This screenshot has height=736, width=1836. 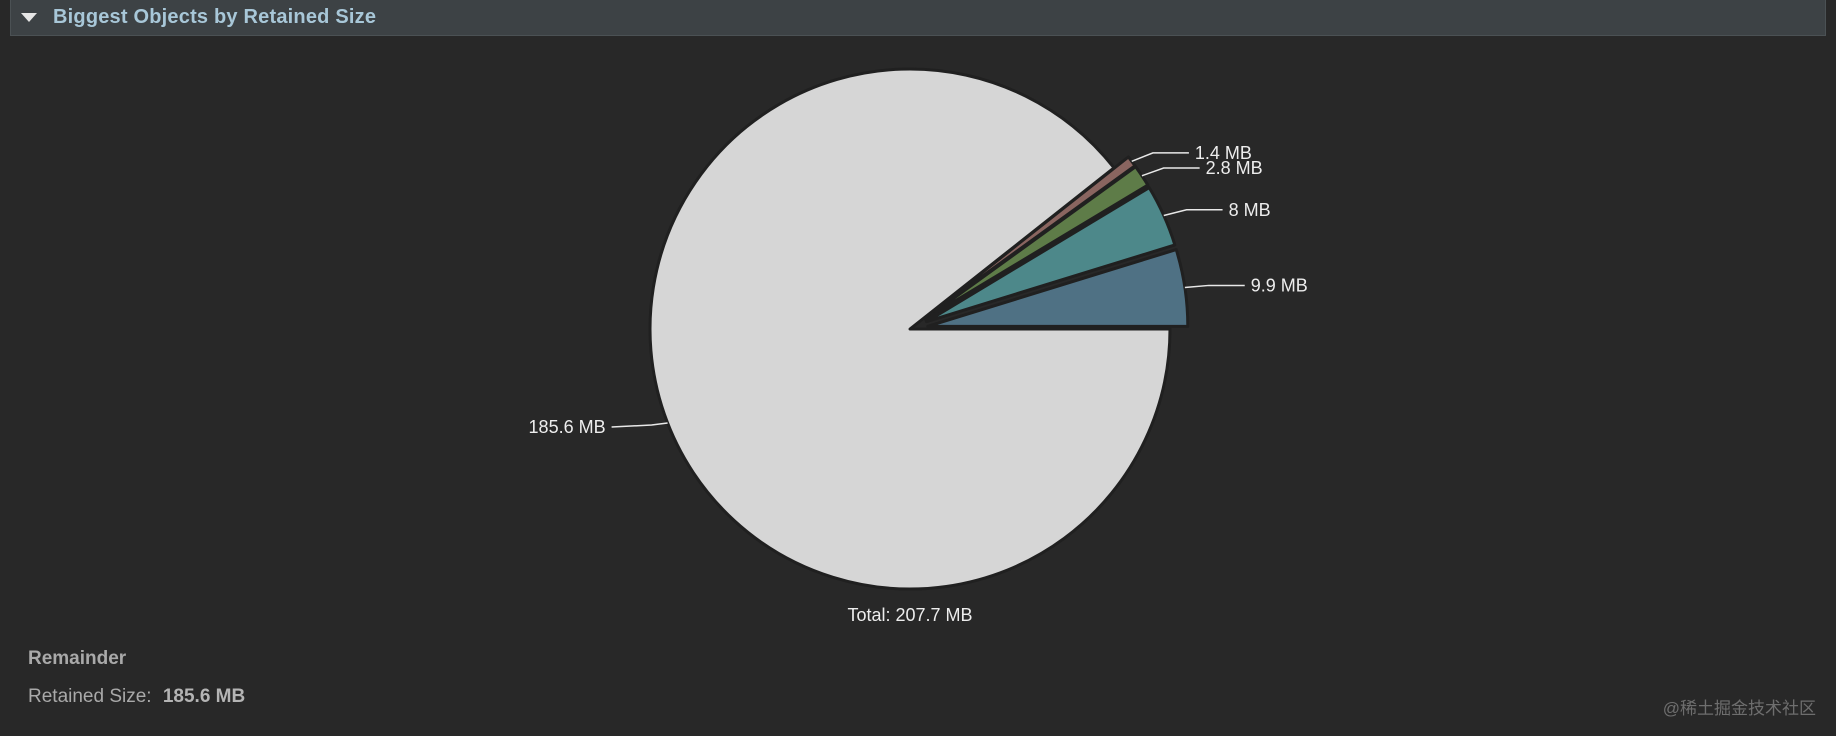 What do you see at coordinates (1250, 210) in the screenshot?
I see `slice-label: 8 MB` at bounding box center [1250, 210].